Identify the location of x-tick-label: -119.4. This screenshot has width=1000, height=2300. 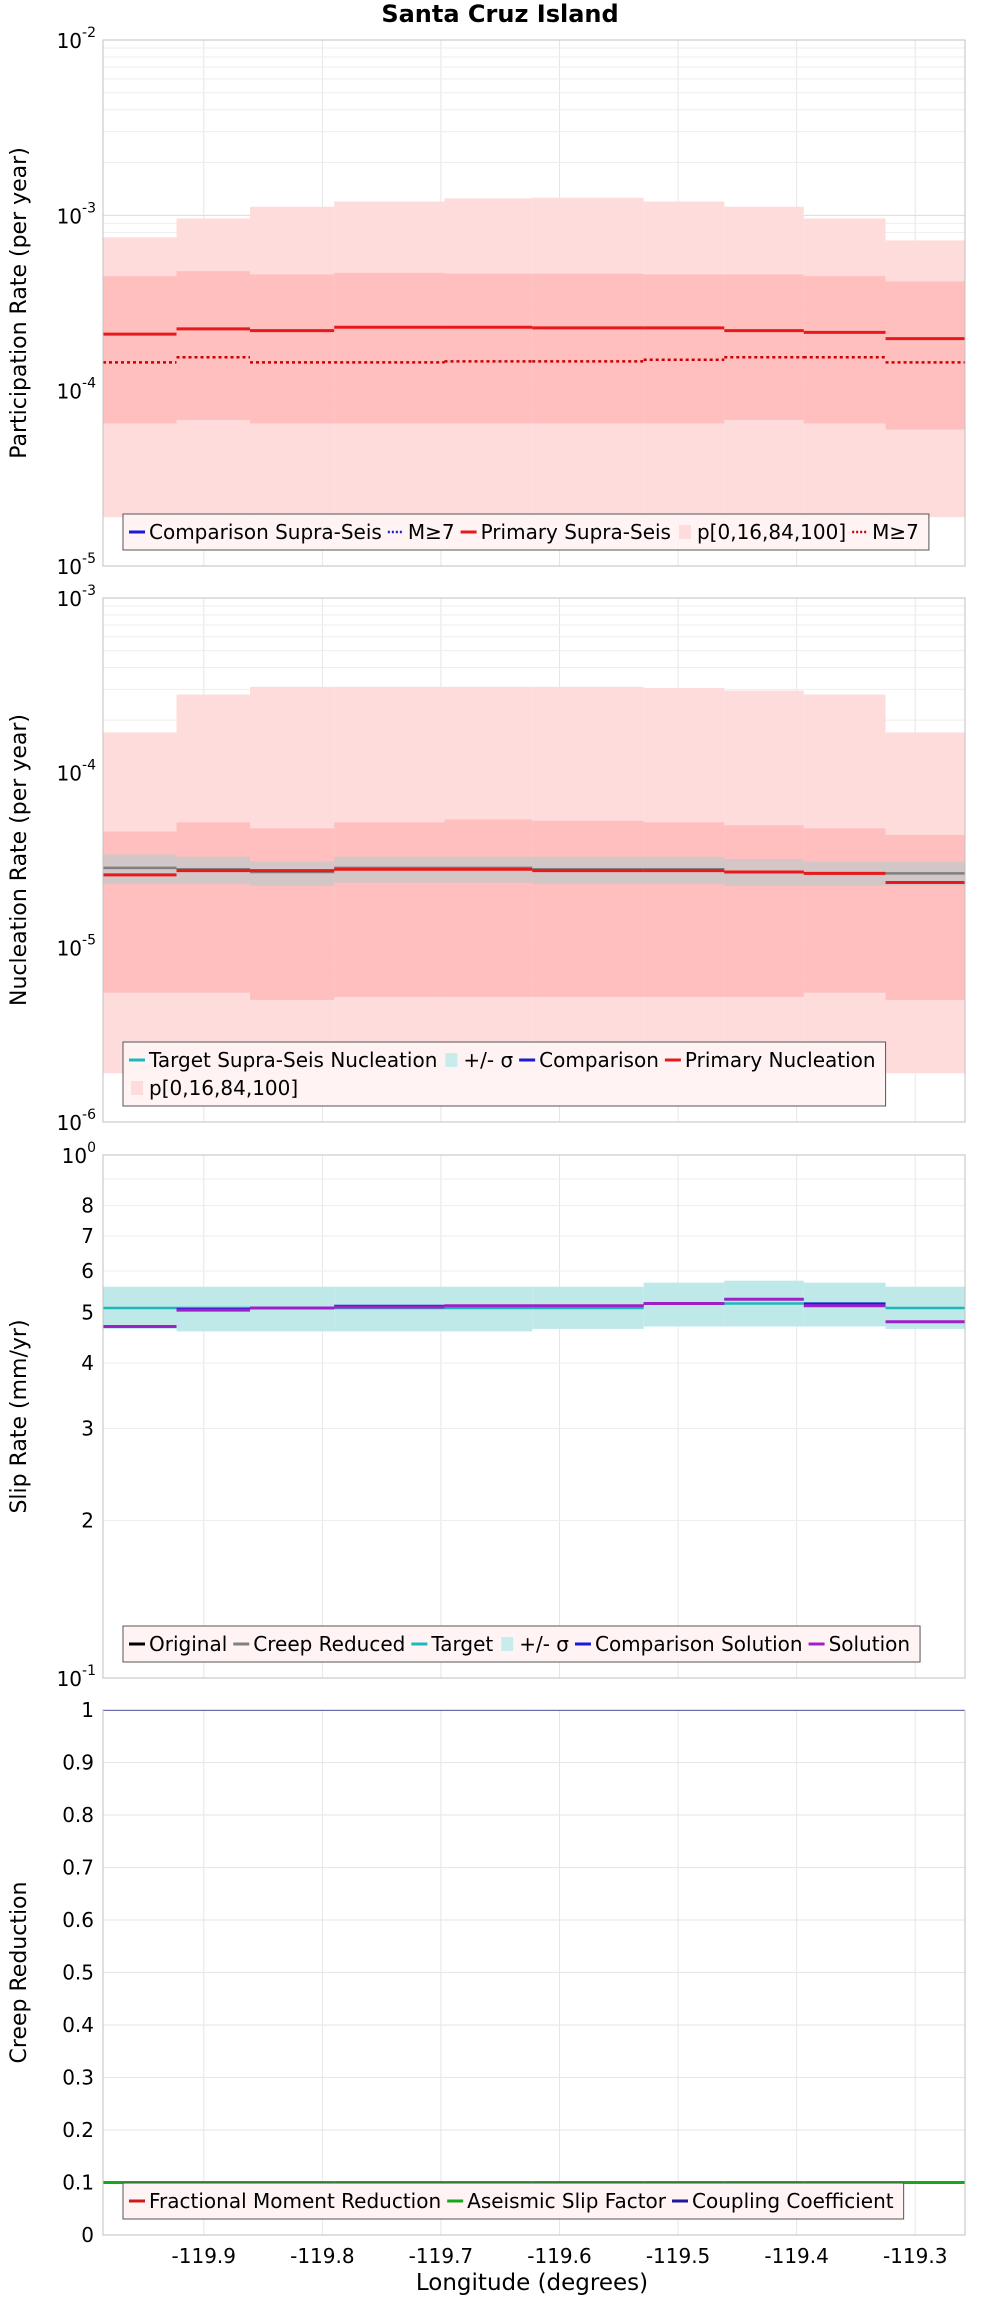
(796, 2256).